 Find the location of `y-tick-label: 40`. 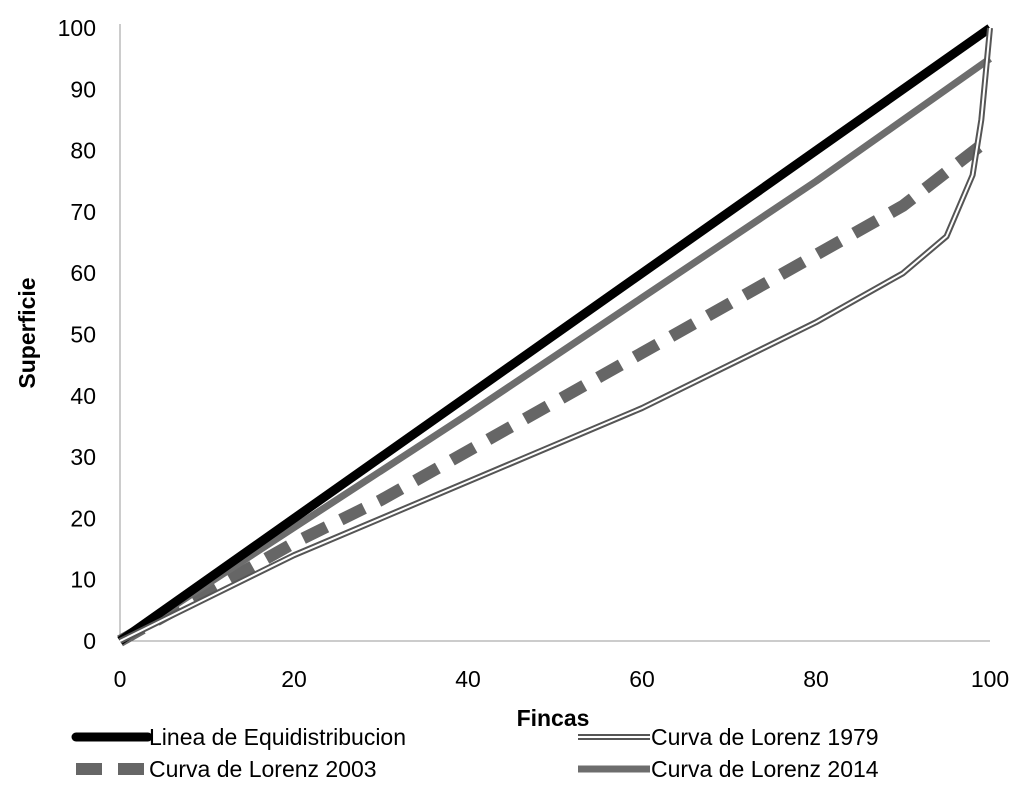

y-tick-label: 40 is located at coordinates (83, 396).